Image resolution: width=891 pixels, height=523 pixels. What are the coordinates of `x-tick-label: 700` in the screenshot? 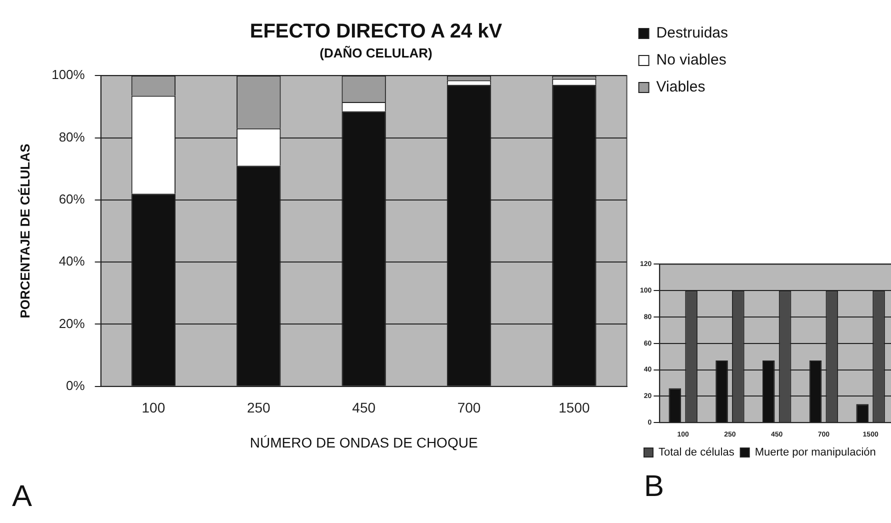 It's located at (469, 408).